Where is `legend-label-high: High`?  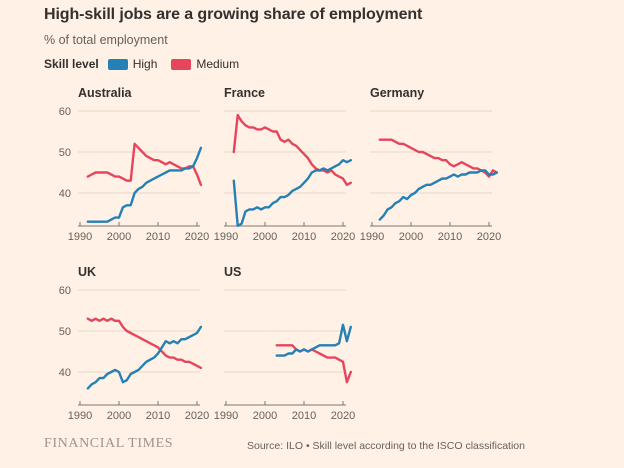 legend-label-high: High is located at coordinates (145, 64).